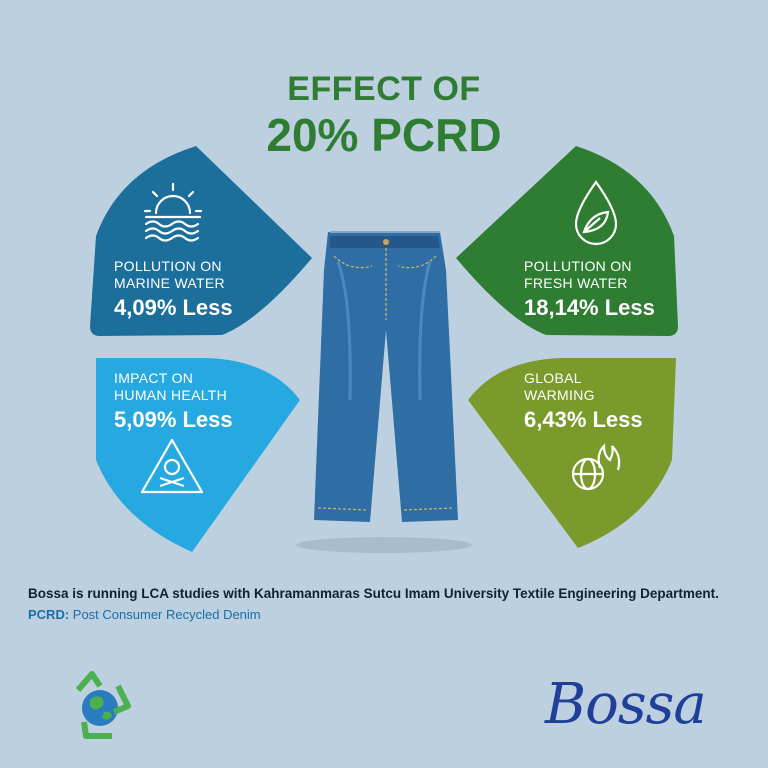 The height and width of the screenshot is (768, 768). Describe the element at coordinates (103, 705) in the screenshot. I see `recycle-globe-icon` at that location.